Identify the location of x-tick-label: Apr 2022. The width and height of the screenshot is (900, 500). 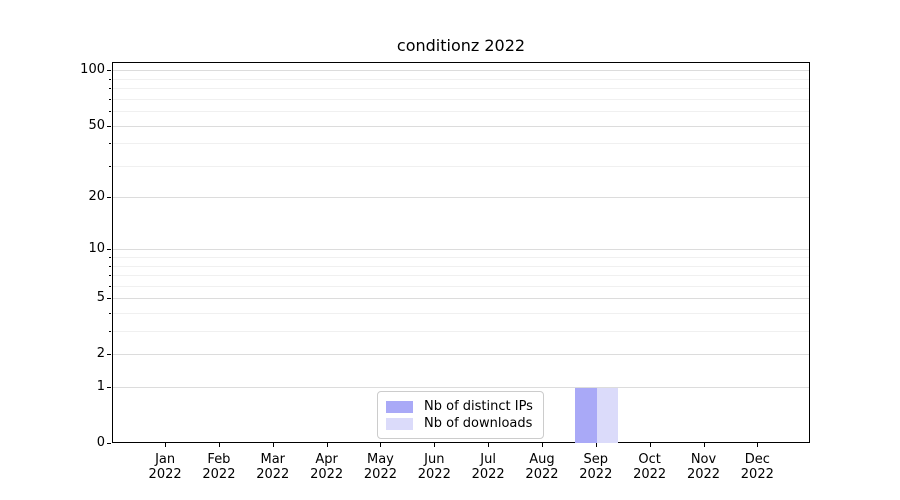
(327, 467).